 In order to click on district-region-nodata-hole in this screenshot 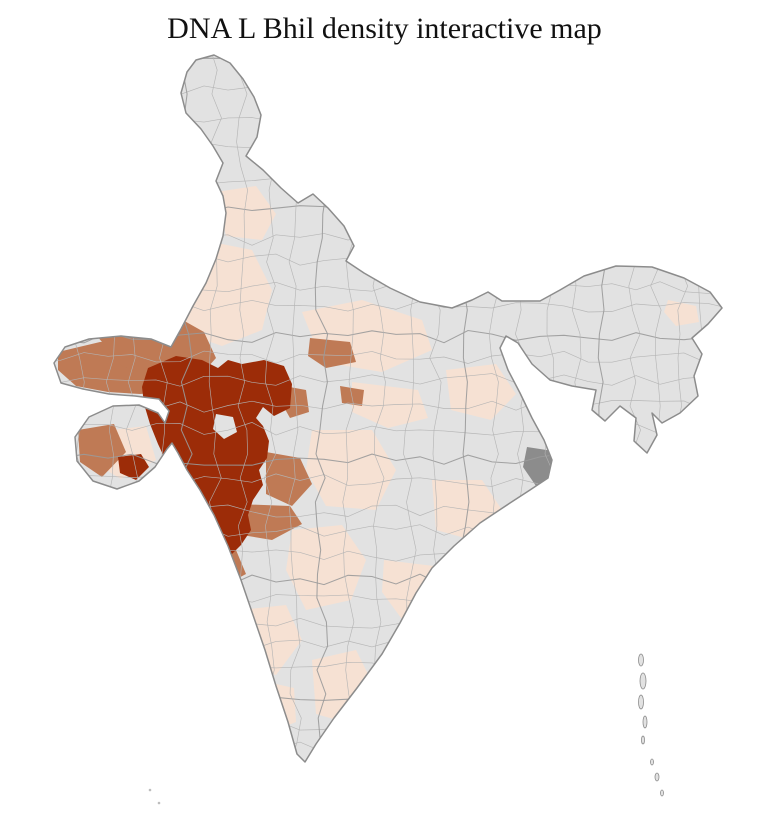, I will do `click(225, 426)`.